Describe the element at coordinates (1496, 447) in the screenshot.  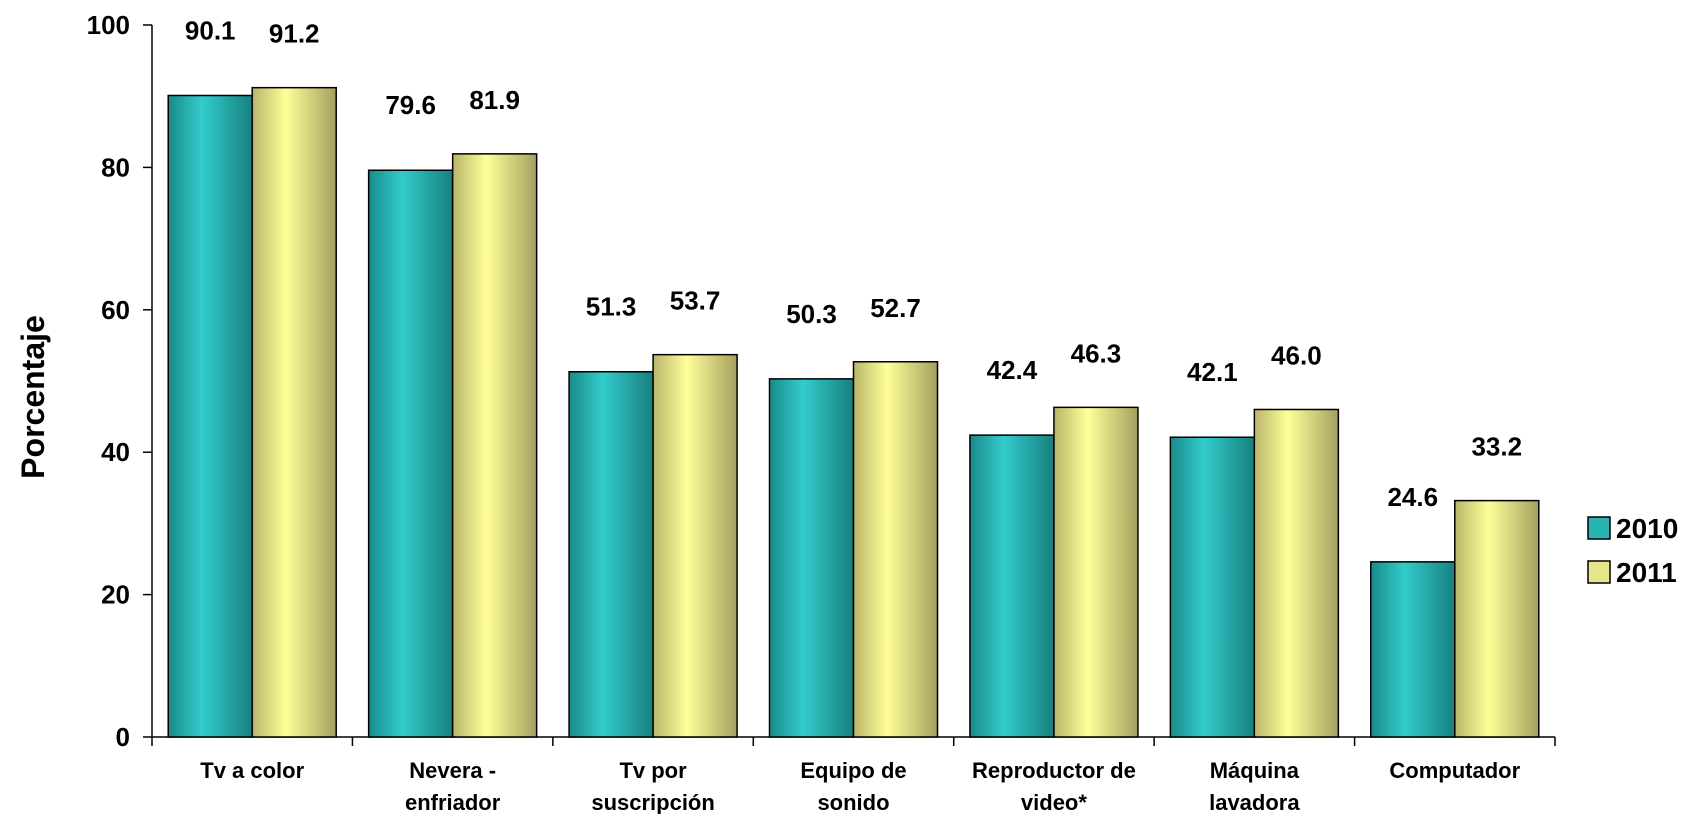
I see `data-label-2011-6: 33.2` at that location.